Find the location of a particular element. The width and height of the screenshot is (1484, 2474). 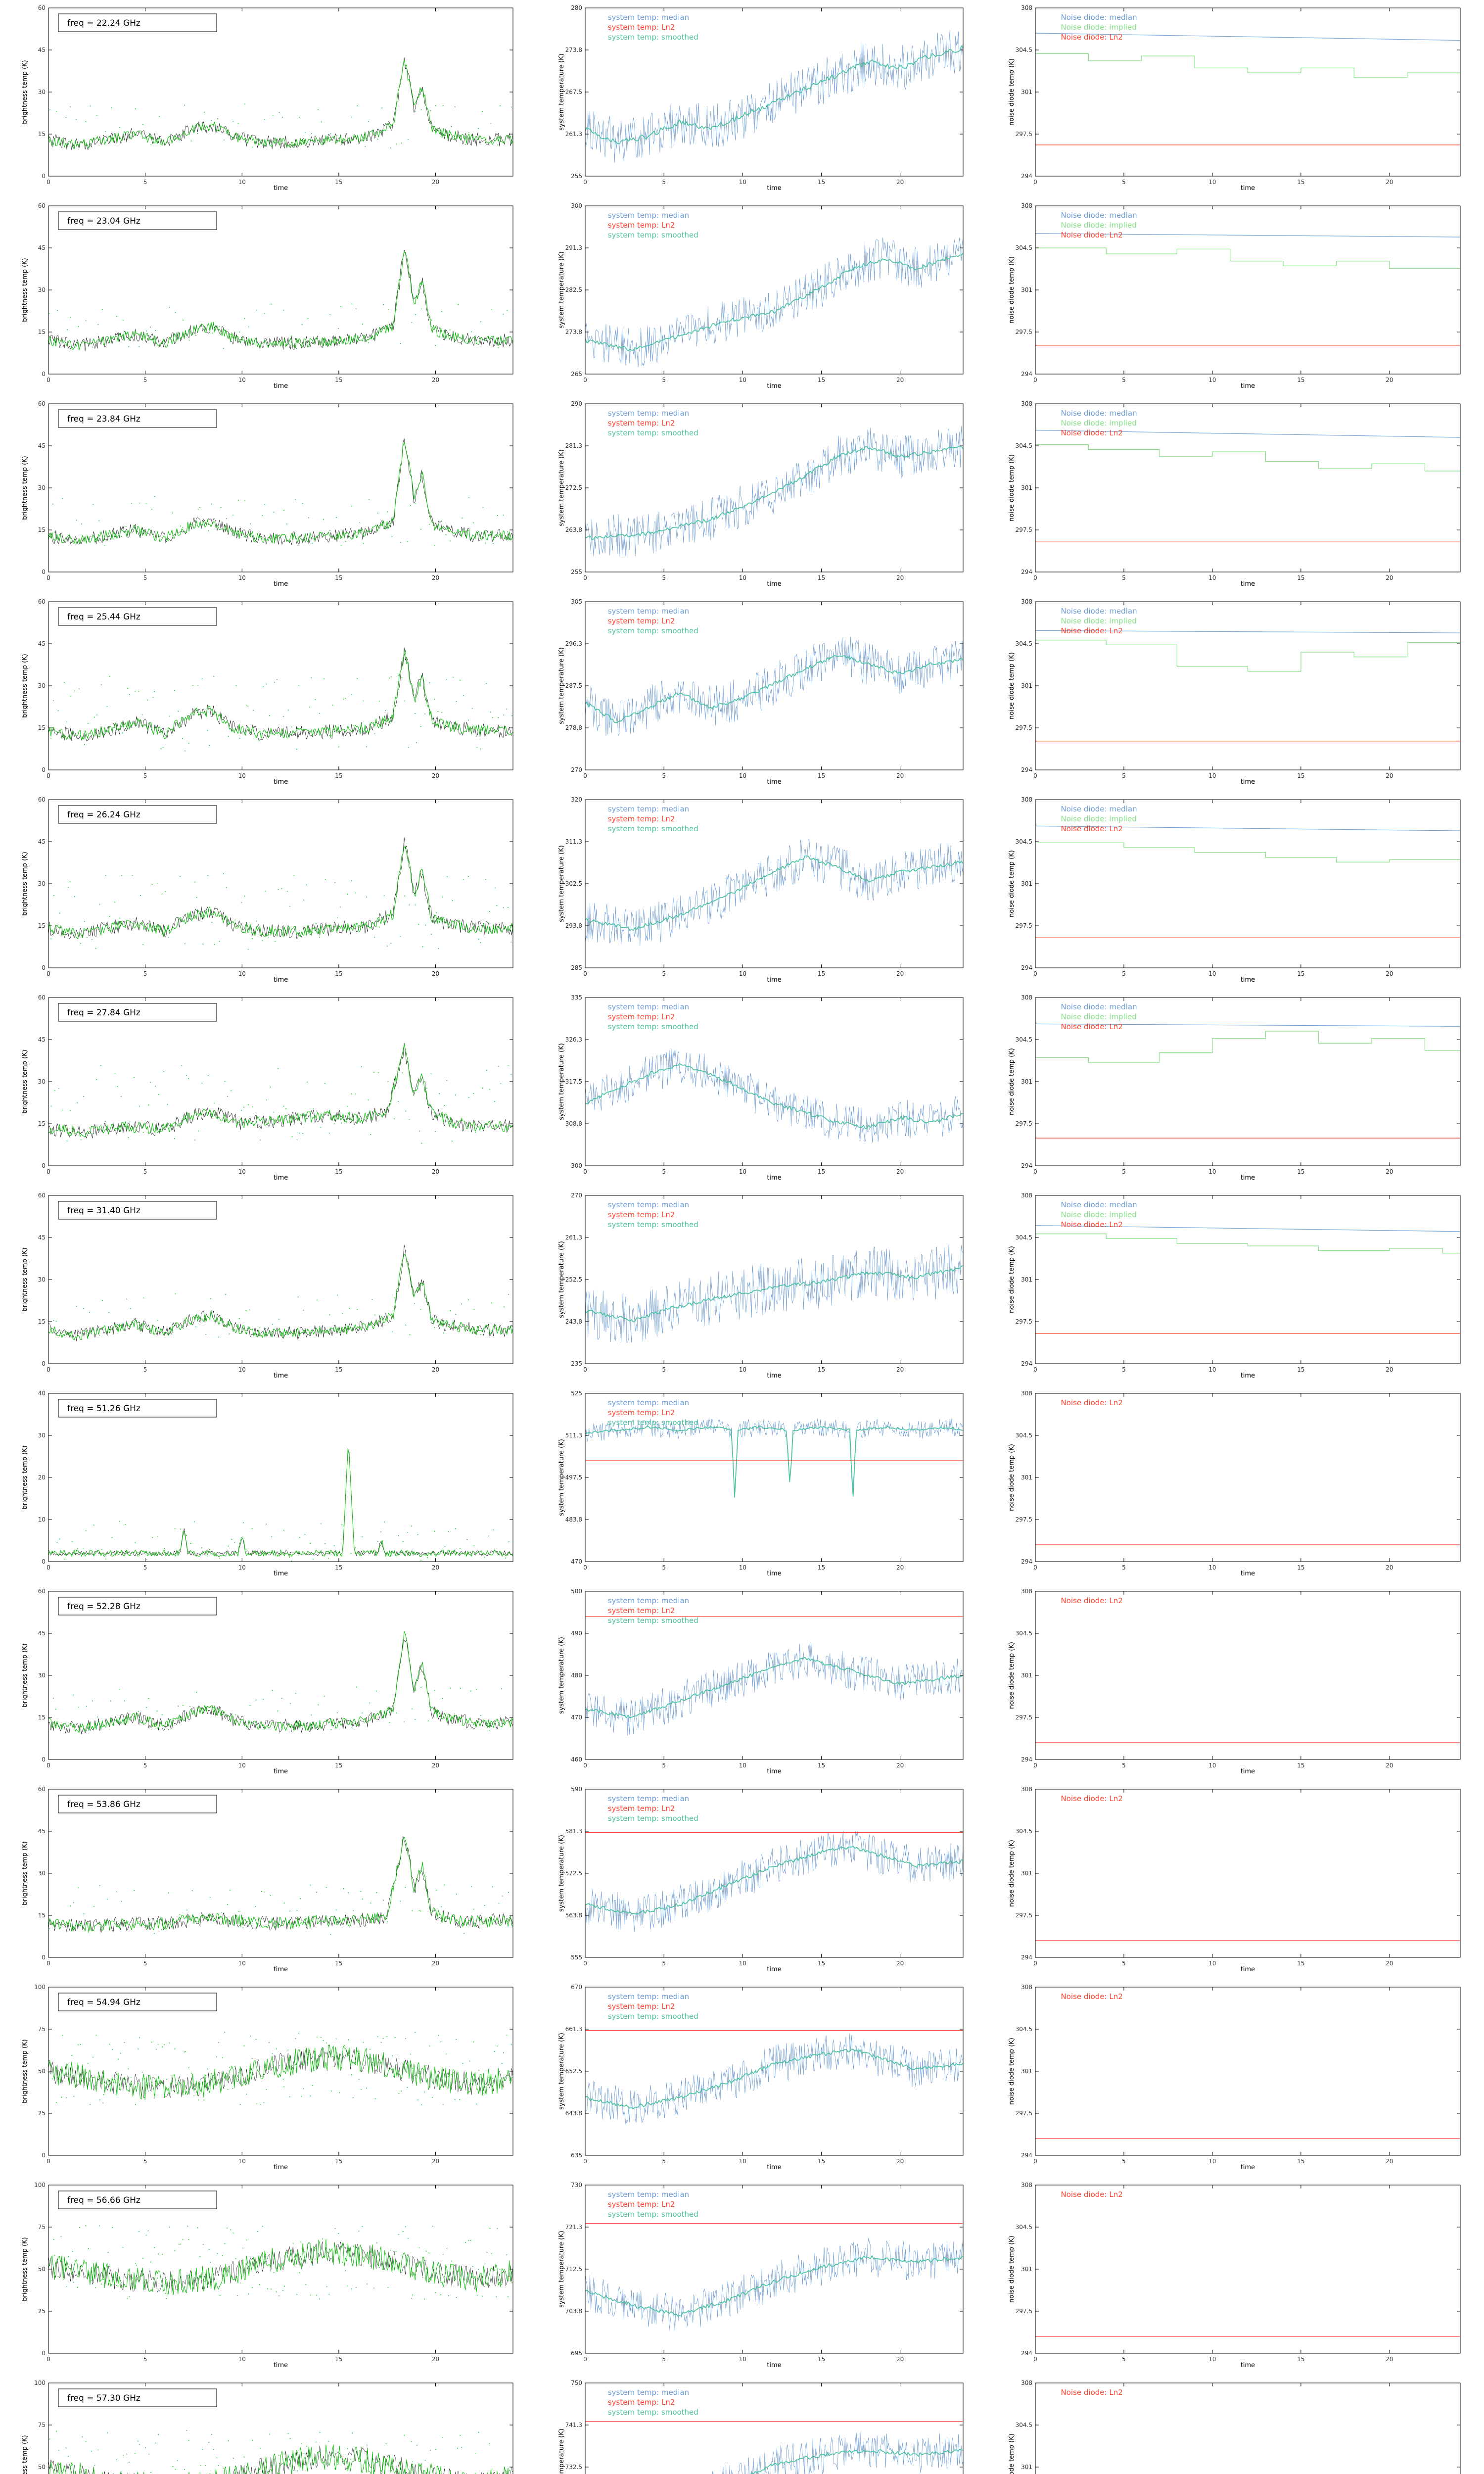

y-tick-label: 30 is located at coordinates (42, 92).